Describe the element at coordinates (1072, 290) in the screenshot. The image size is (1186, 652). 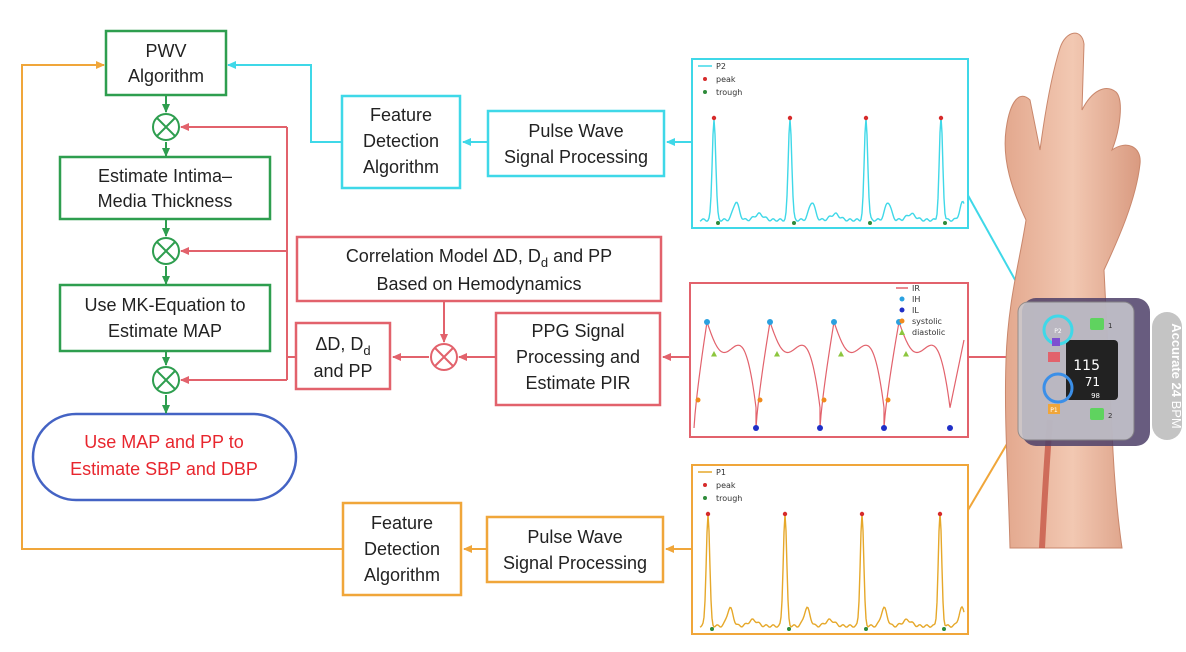
I see `hand-illustration` at that location.